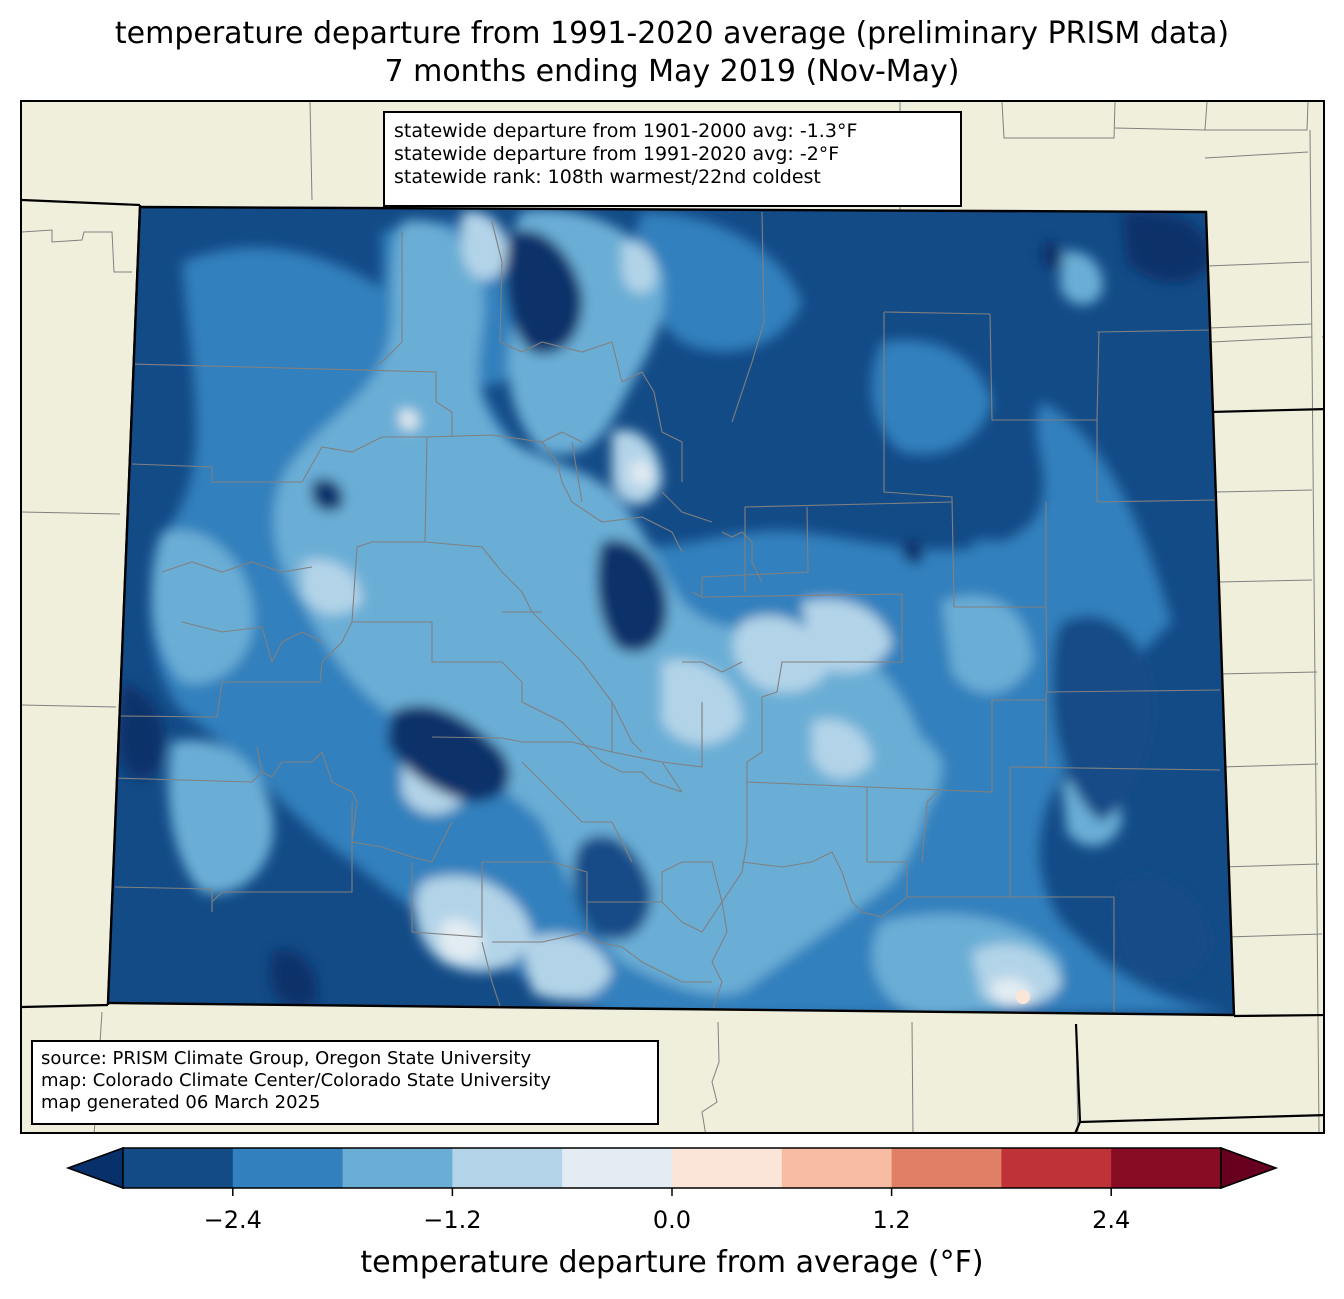 The image size is (1344, 1299). What do you see at coordinates (672, 1220) in the screenshot?
I see `colorbar-tick-label: 0.0` at bounding box center [672, 1220].